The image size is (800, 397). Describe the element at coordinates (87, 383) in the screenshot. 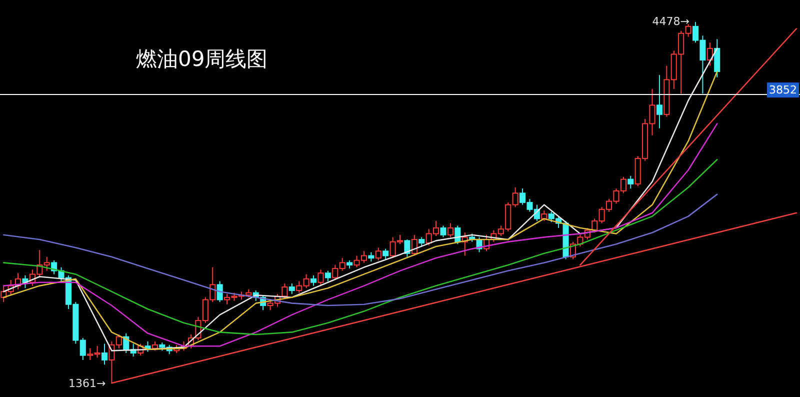

I see `annotation: 1361→` at that location.